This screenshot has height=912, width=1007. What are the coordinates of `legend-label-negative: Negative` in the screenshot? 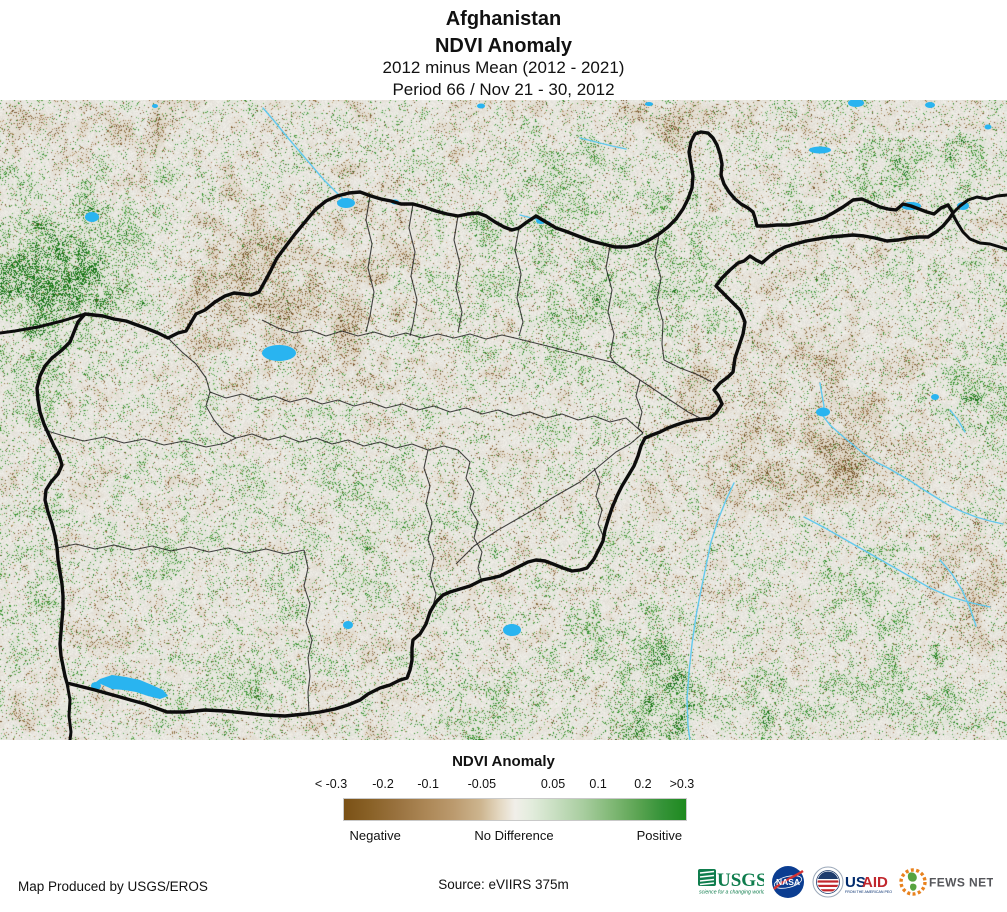 It's located at (375, 835).